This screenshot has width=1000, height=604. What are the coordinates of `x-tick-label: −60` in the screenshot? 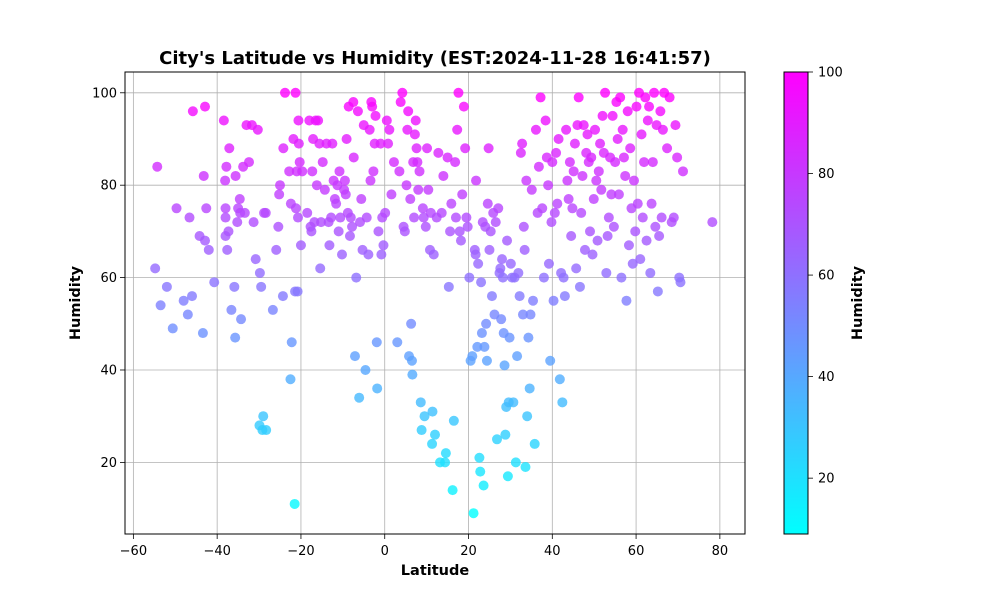 It's located at (133, 551).